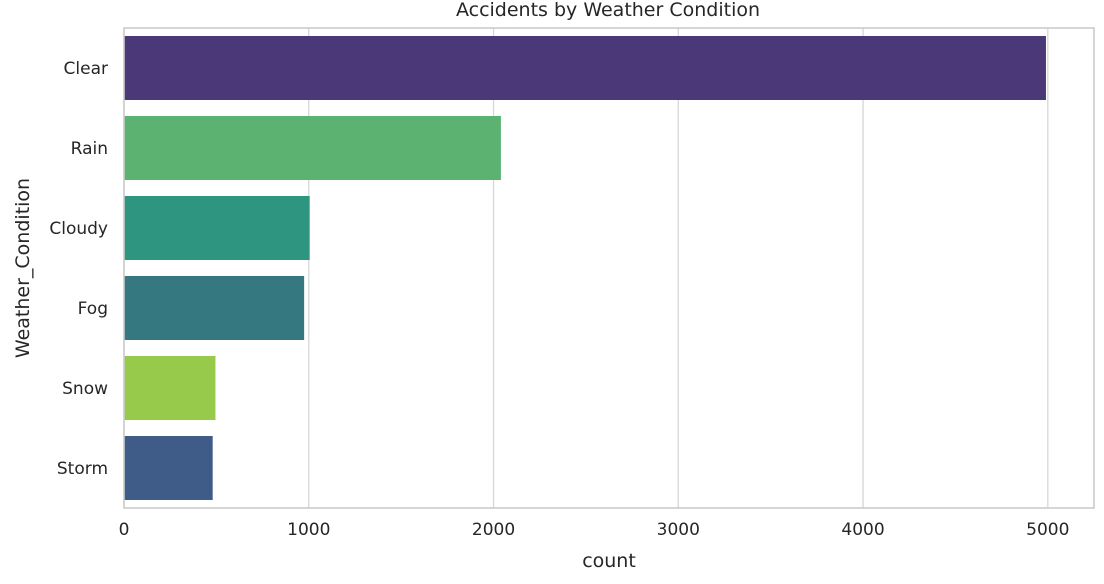  I want to click on y-tick-label: Fog, so click(93, 309).